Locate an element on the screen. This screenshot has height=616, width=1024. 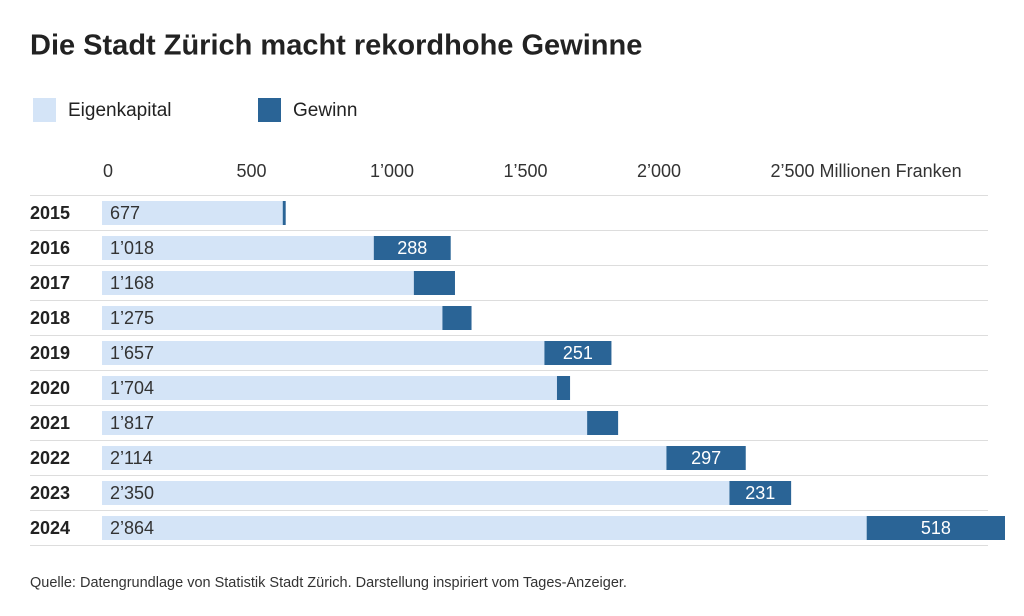
y-tick-label: 2021 is located at coordinates (50, 423).